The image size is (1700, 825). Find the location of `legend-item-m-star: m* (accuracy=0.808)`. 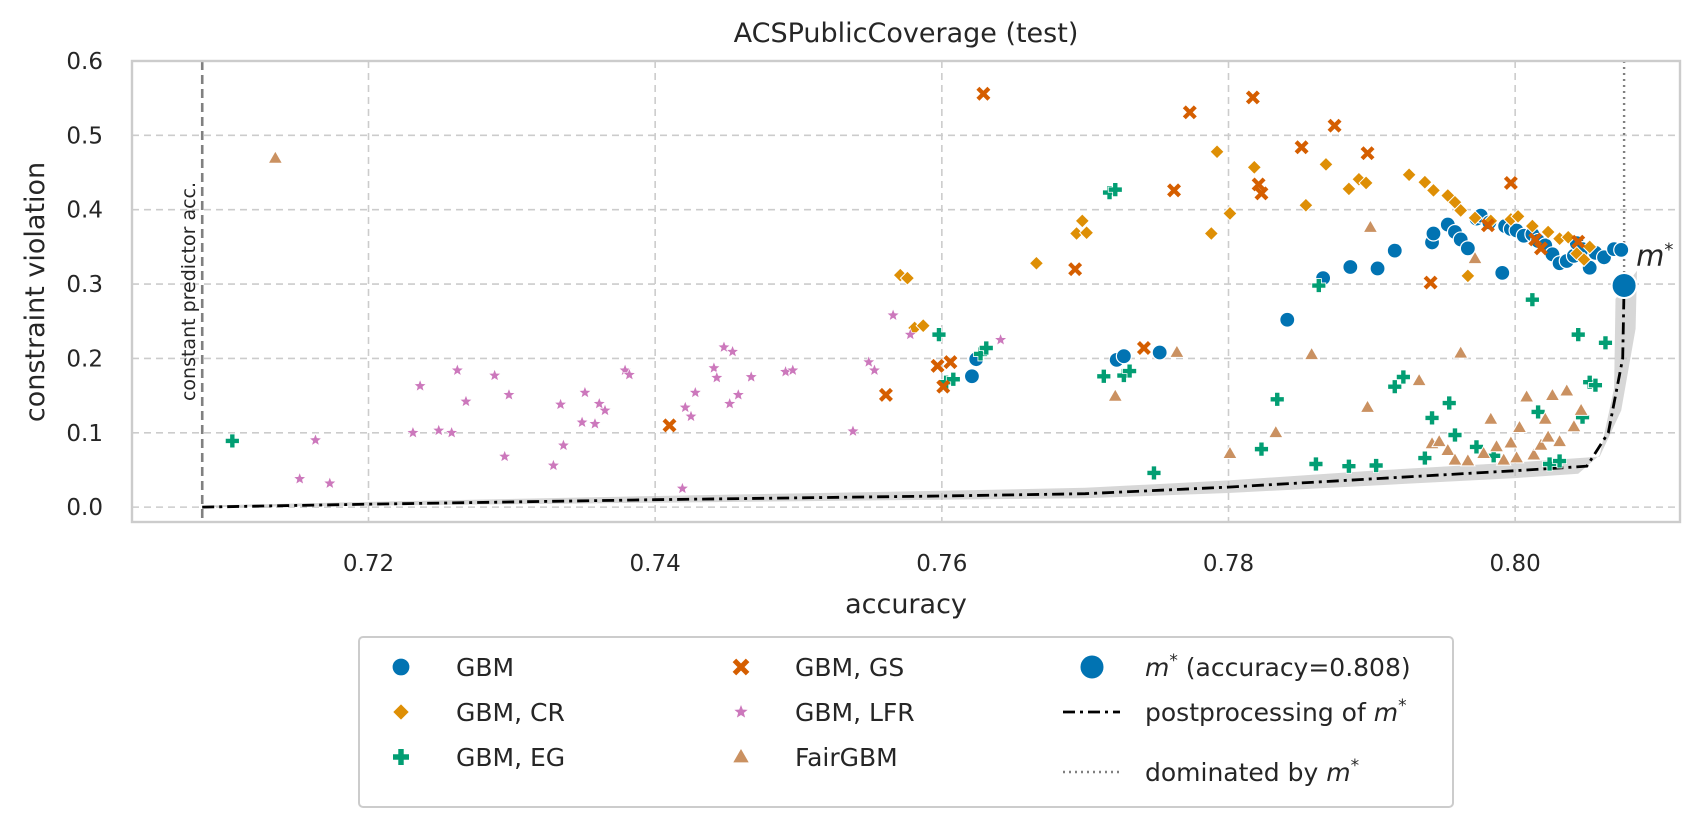

legend-item-m-star: m* (accuracy=0.808) is located at coordinates (1244, 666).